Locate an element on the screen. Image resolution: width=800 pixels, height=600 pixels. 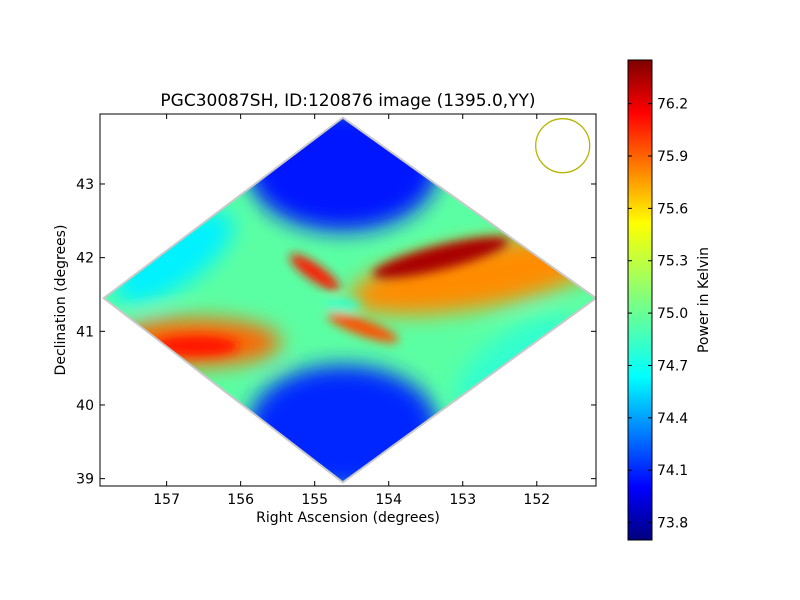
colorbar-axis: 73.8 74.1 74.4 74.7 75.0 75.3 75.6 75.9 76.2 is located at coordinates (658, 314).